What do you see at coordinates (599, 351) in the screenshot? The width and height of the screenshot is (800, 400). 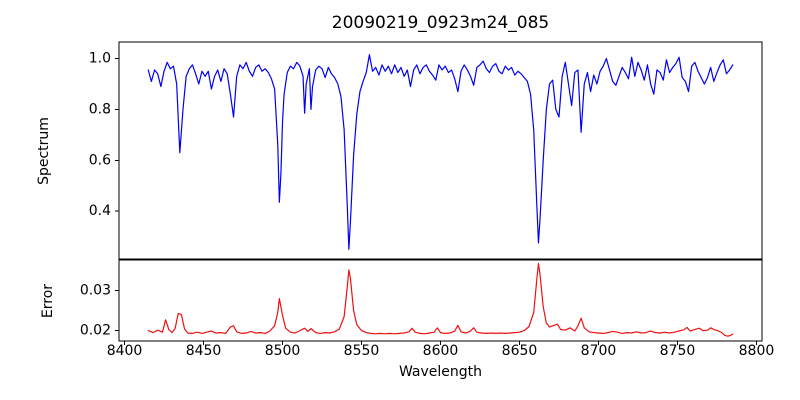 I see `x-tick-label: 8700` at bounding box center [599, 351].